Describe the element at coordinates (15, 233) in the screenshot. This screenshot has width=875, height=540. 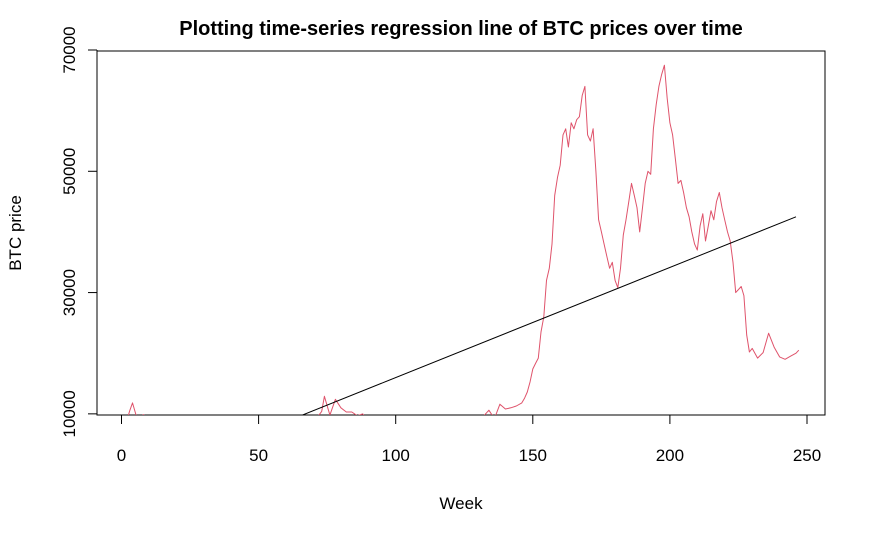
I see `y-axis-title: BTC price` at that location.